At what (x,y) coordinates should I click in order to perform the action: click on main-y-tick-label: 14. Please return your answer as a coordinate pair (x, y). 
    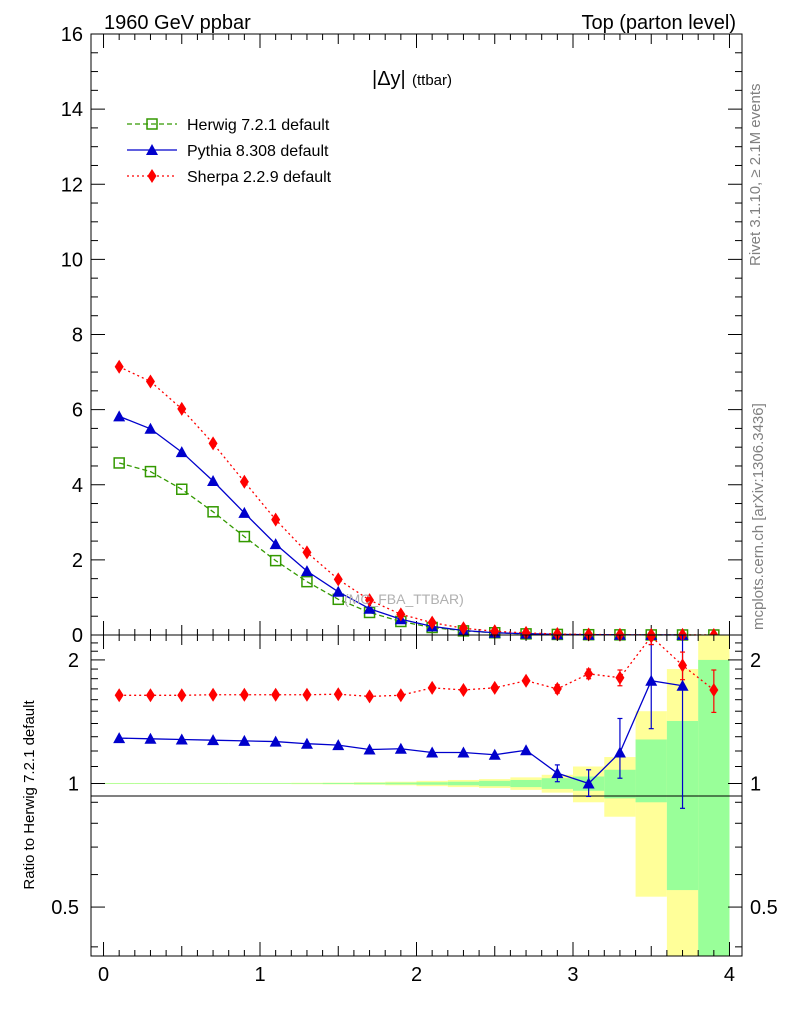
    Looking at the image, I should click on (72, 110).